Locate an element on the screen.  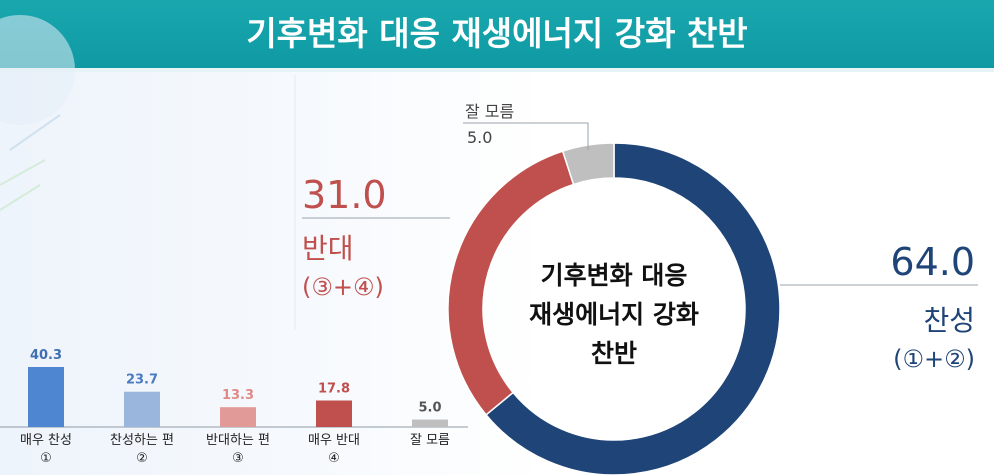
bar-category-label: 반대하는 편 is located at coordinates (238, 440).